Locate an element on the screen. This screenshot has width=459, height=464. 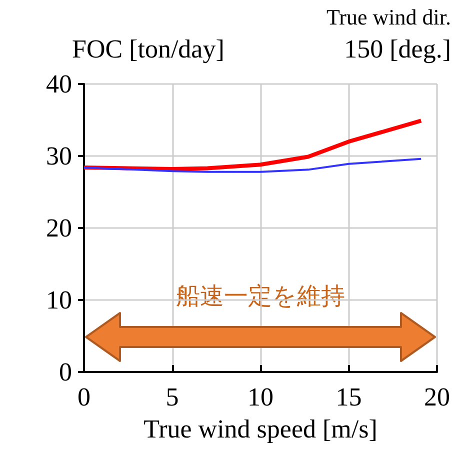
text: True wind dir. is located at coordinates (389, 17).